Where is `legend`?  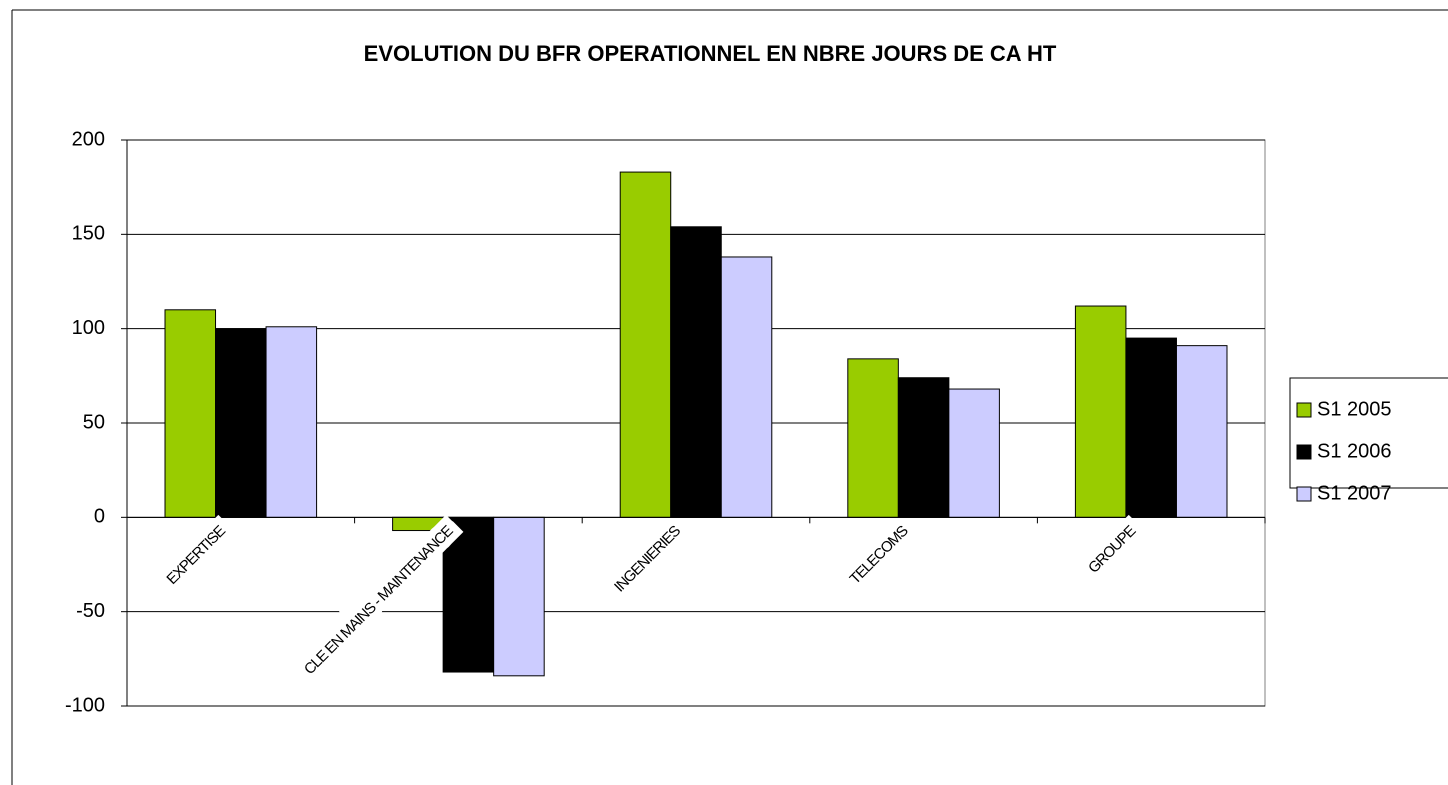
legend is located at coordinates (1368, 433).